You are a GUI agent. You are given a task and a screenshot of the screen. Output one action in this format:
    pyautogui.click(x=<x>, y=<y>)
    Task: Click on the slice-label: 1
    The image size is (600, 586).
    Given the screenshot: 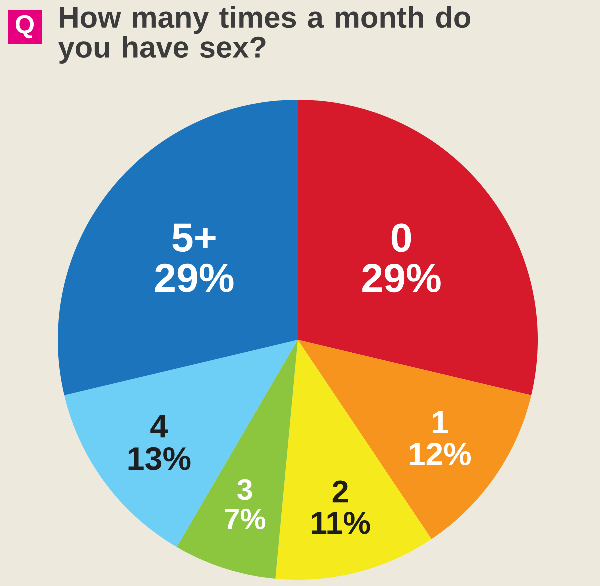 What is the action you would take?
    pyautogui.click(x=440, y=422)
    